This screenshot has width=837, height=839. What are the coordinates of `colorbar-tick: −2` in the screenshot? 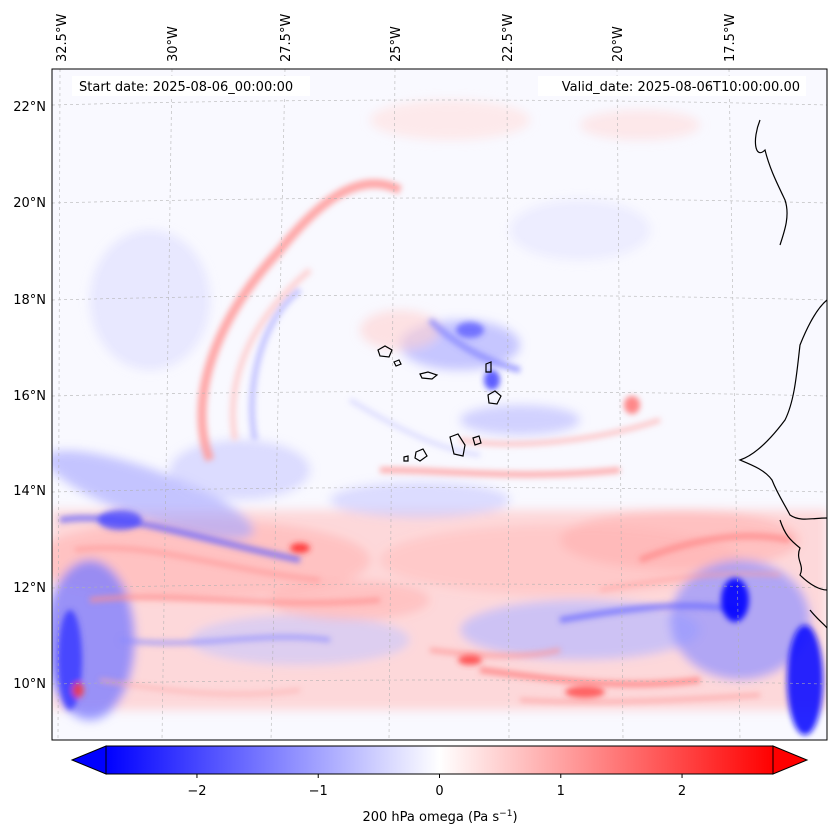 It's located at (197, 786).